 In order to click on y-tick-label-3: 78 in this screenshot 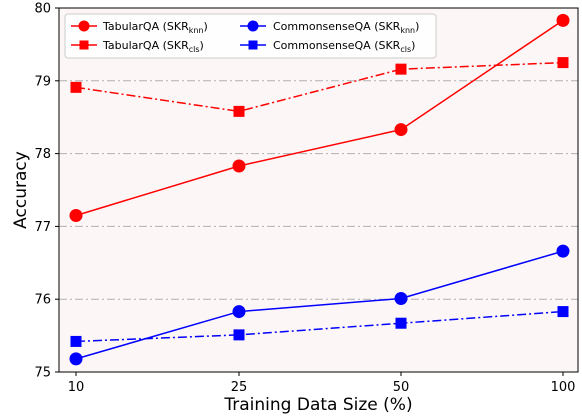, I will do `click(42, 154)`.